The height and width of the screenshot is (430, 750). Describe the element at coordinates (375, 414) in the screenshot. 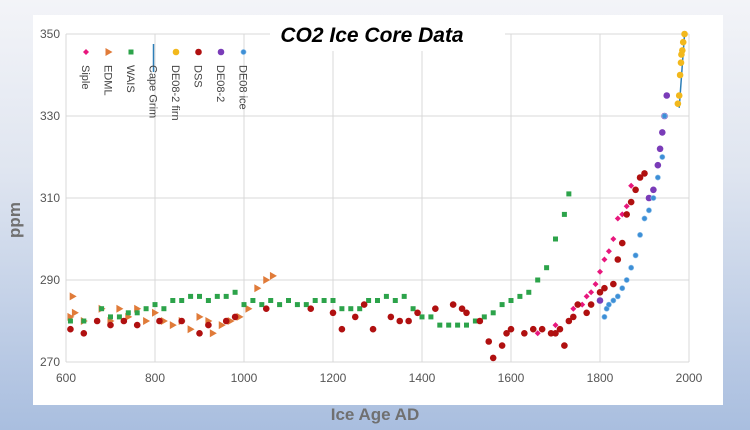

I see `x-axis-label: Ice Age AD` at that location.